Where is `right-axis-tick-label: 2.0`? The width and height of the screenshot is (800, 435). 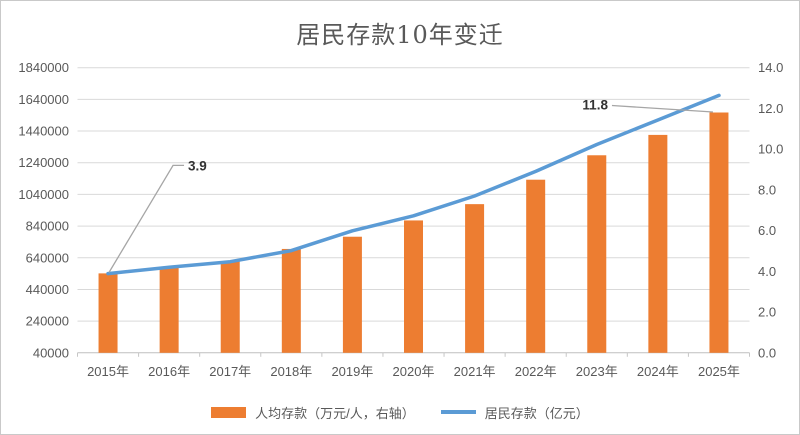 right-axis-tick-label: 2.0 is located at coordinates (767, 312).